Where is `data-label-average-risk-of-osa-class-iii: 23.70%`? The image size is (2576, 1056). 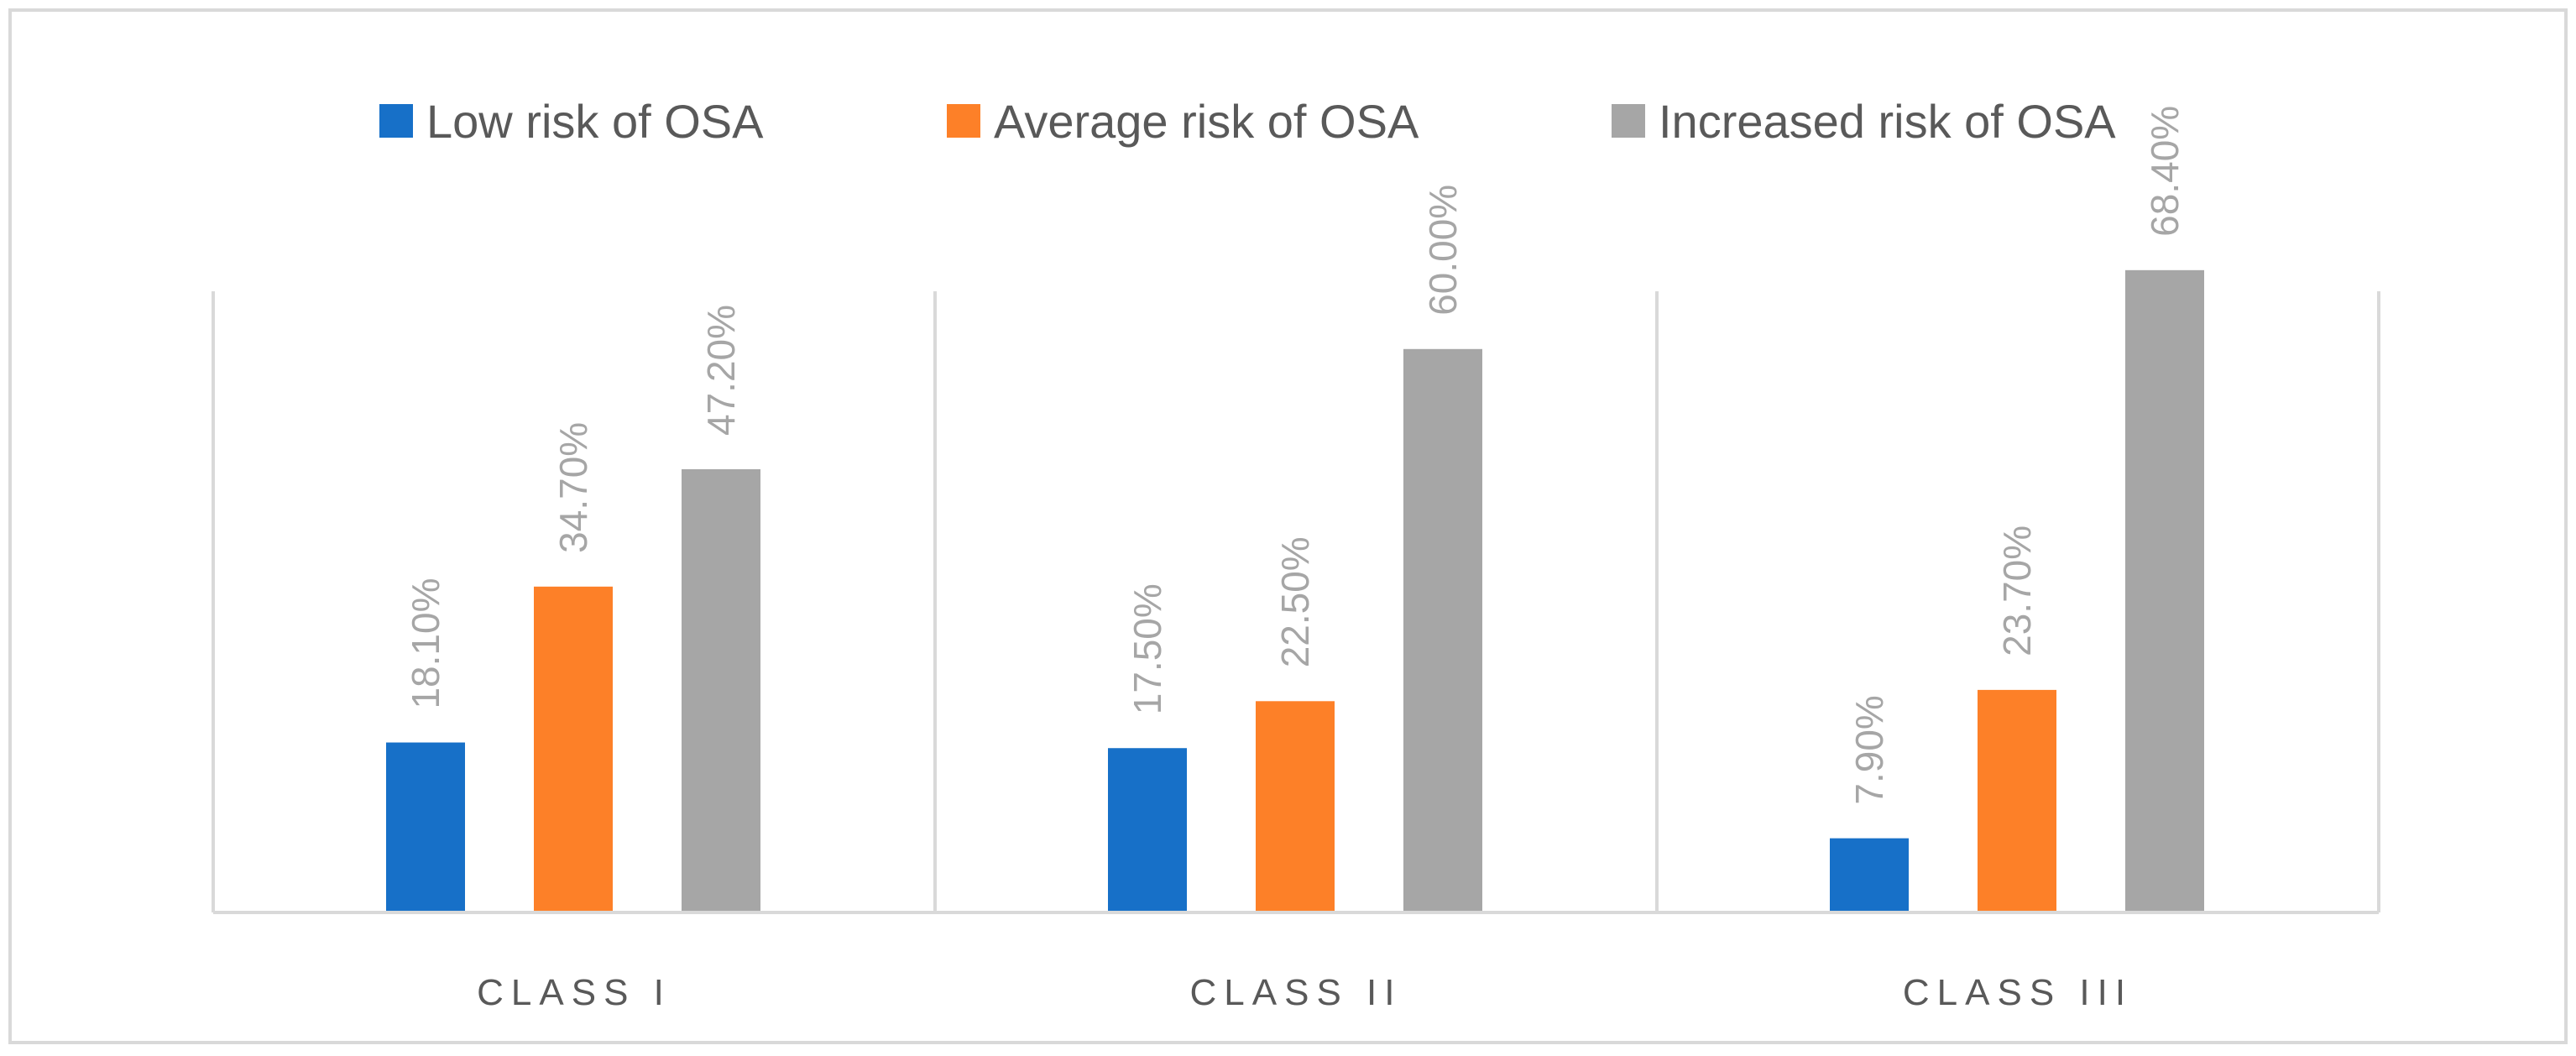 data-label-average-risk-of-osa-class-iii: 23.70% is located at coordinates (2017, 590).